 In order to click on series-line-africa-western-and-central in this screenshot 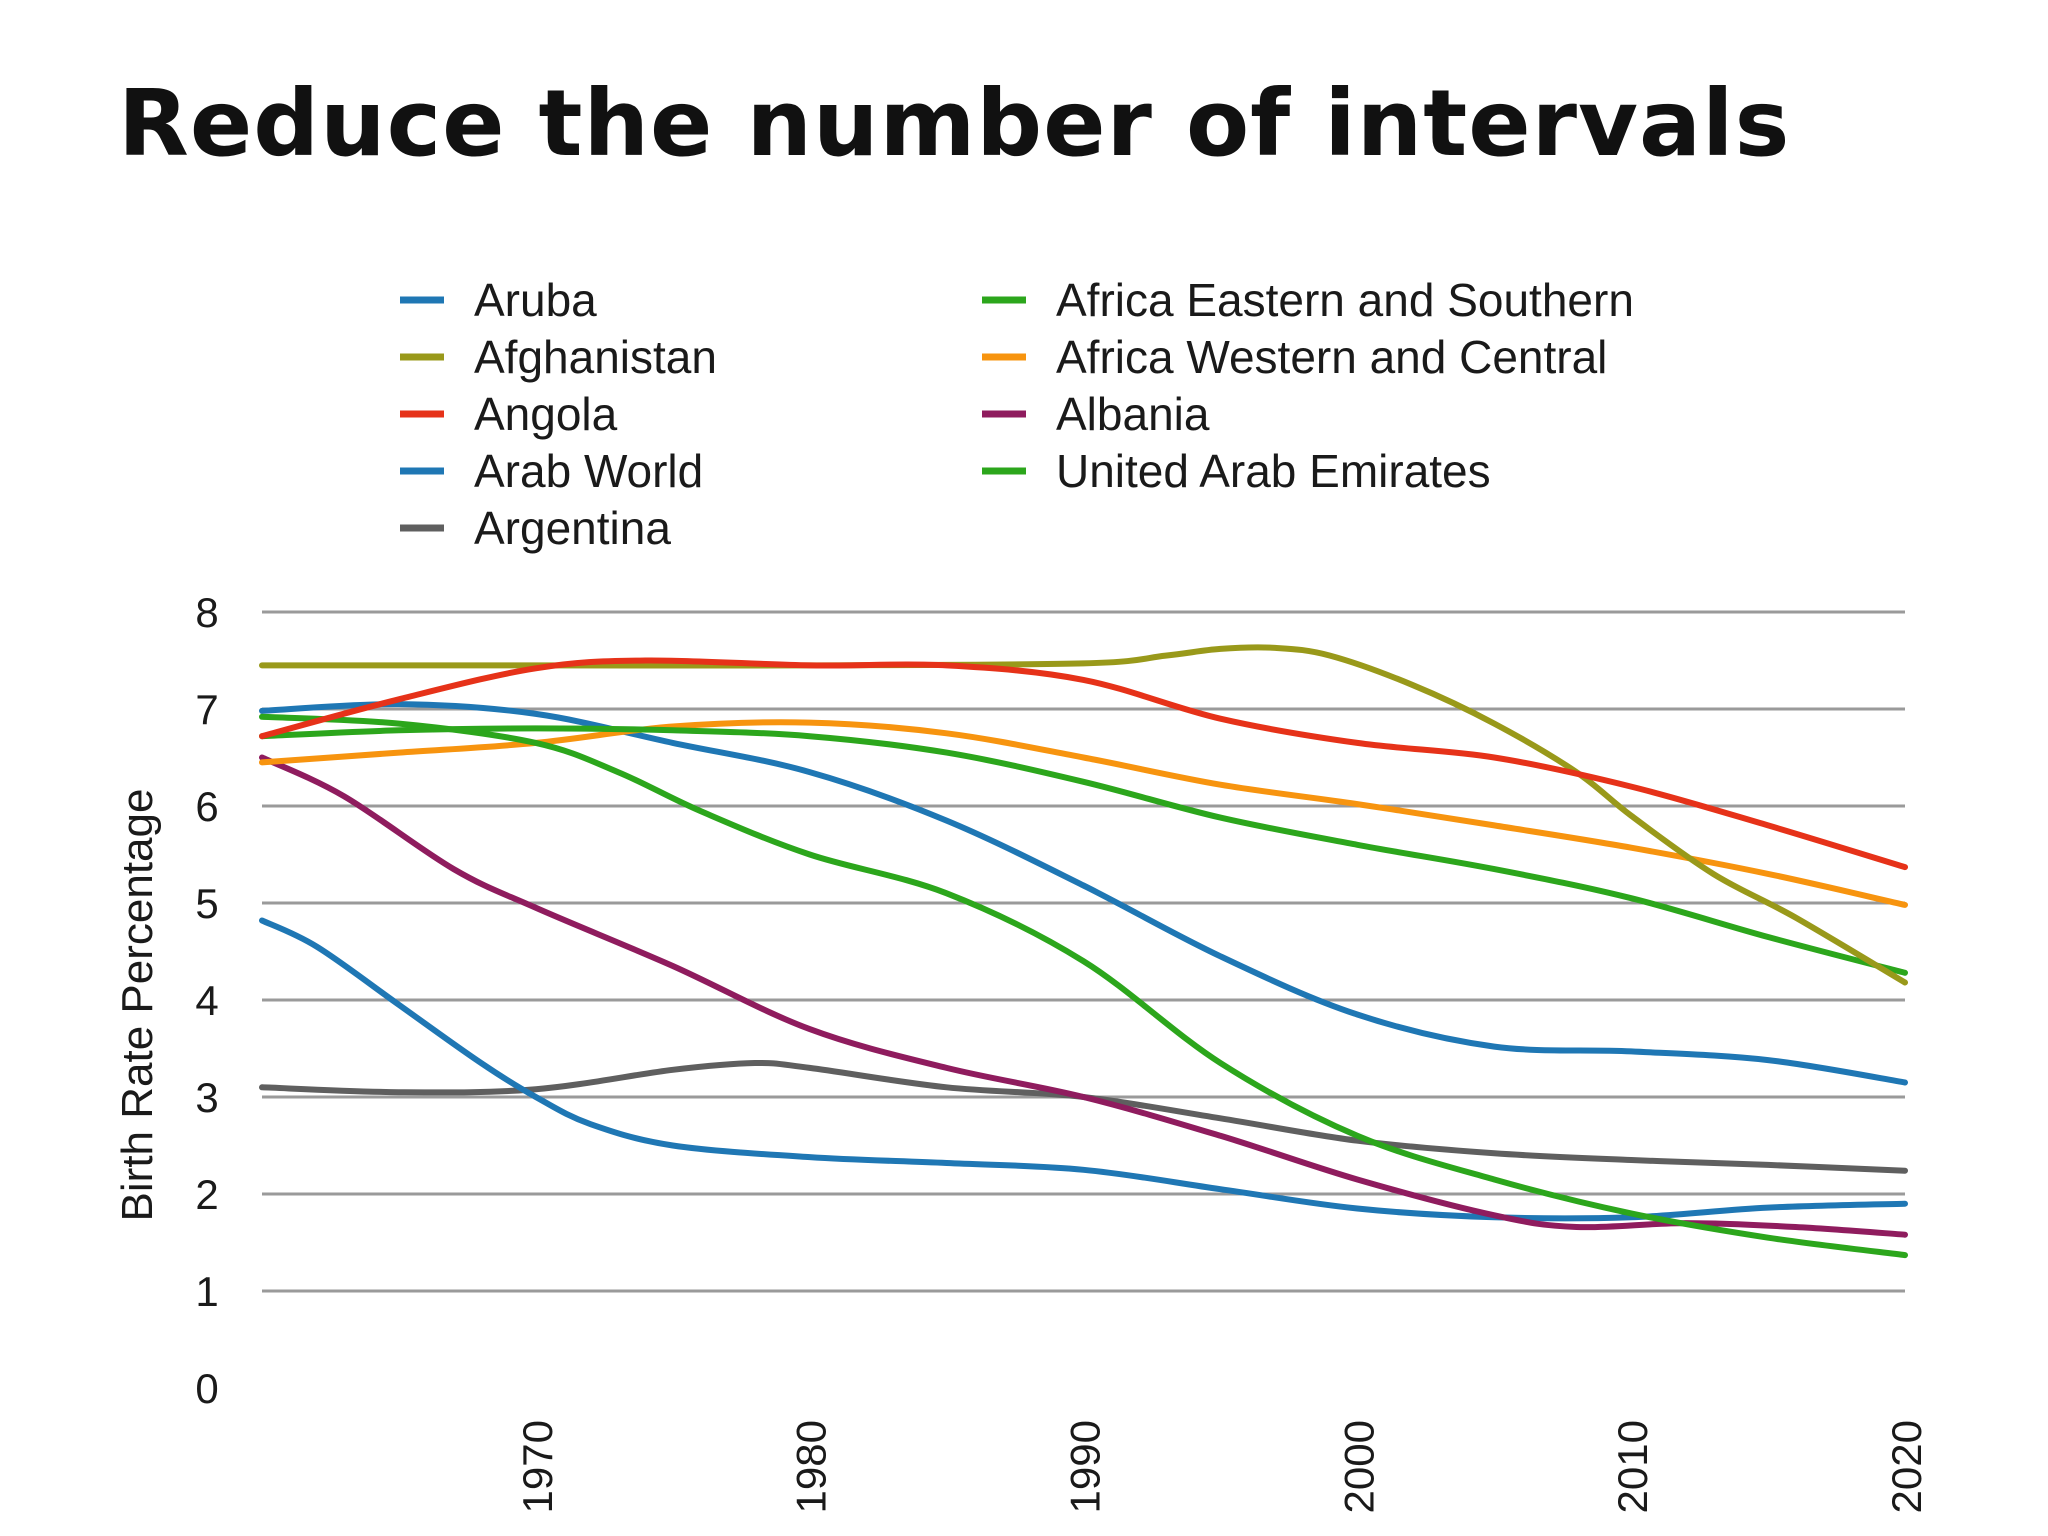, I will do `click(1083, 813)`.